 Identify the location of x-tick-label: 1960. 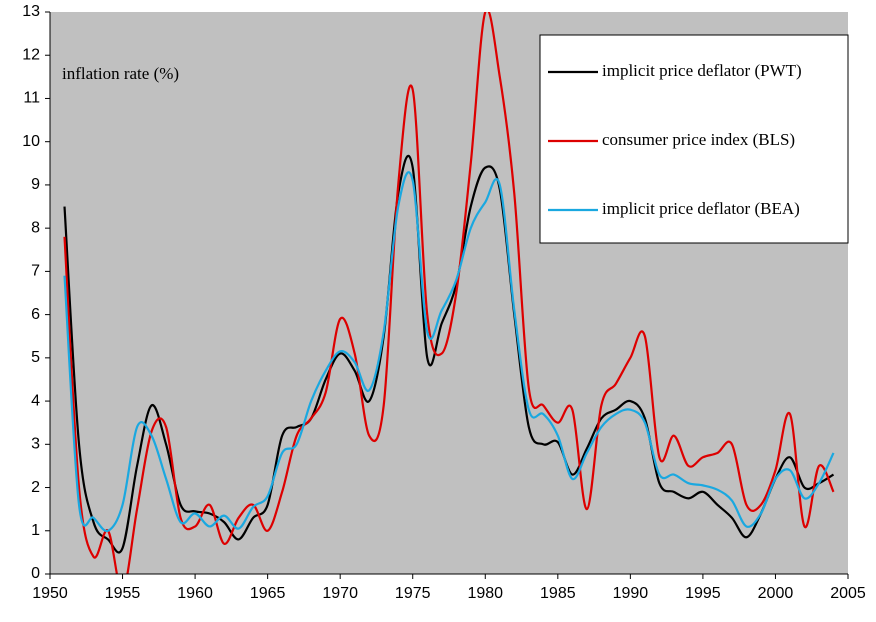
(195, 593).